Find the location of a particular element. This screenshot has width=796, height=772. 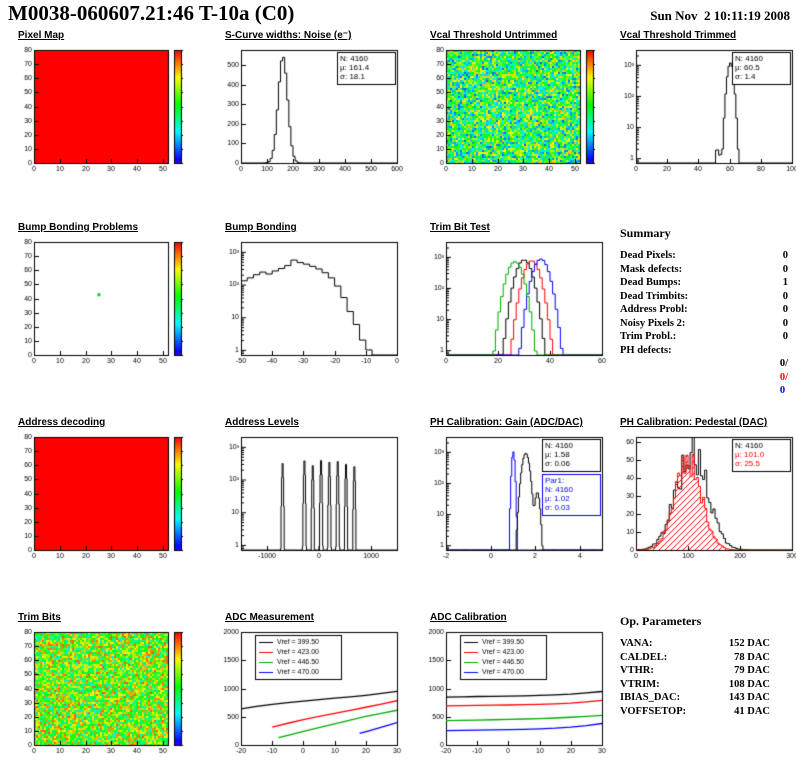

op-param-value: 78 DAC is located at coordinates (752, 657).